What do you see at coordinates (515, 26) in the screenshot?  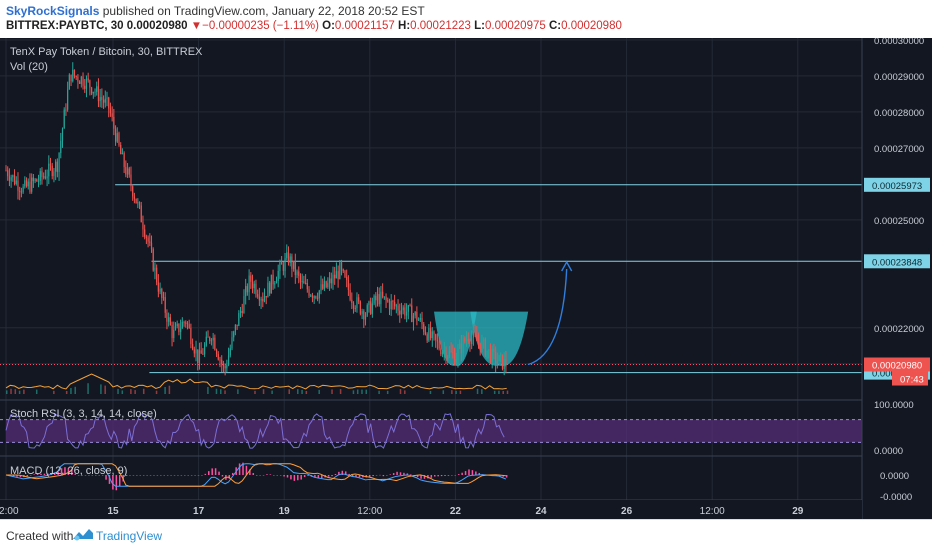 I see `low-value: 0.00020975` at bounding box center [515, 26].